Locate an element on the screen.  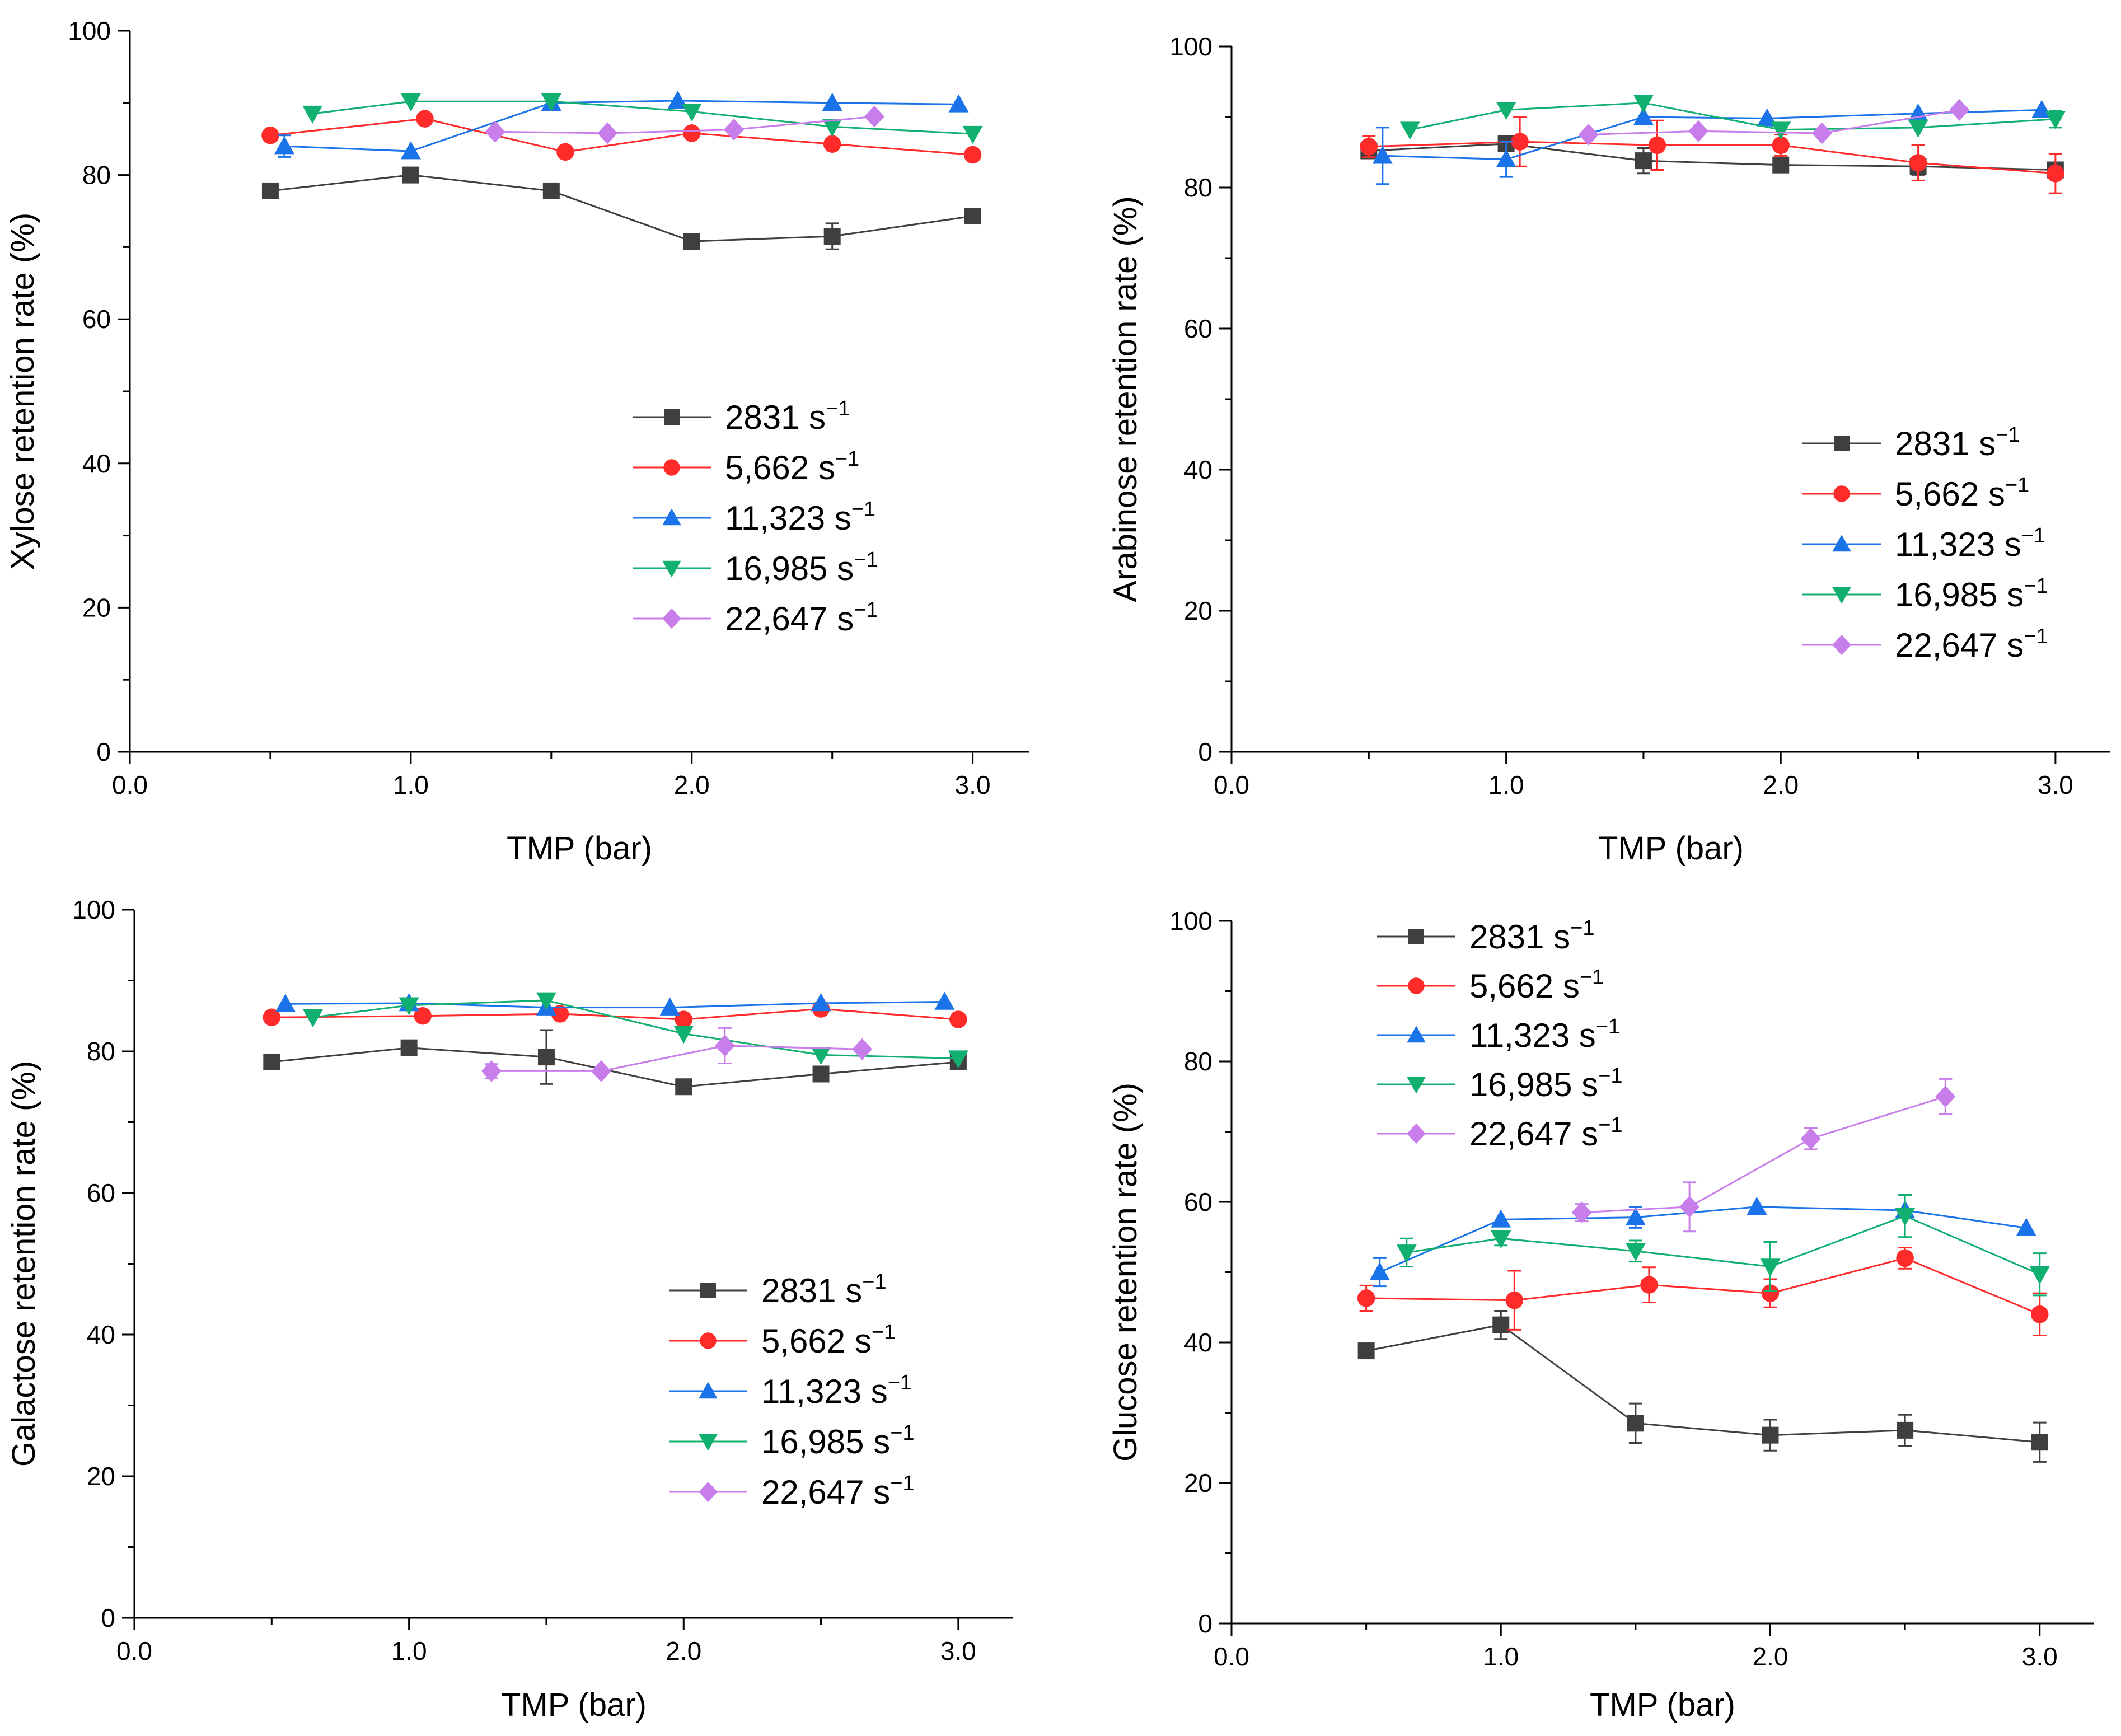
legend-series-name: 16,985 is located at coordinates (1951, 595).